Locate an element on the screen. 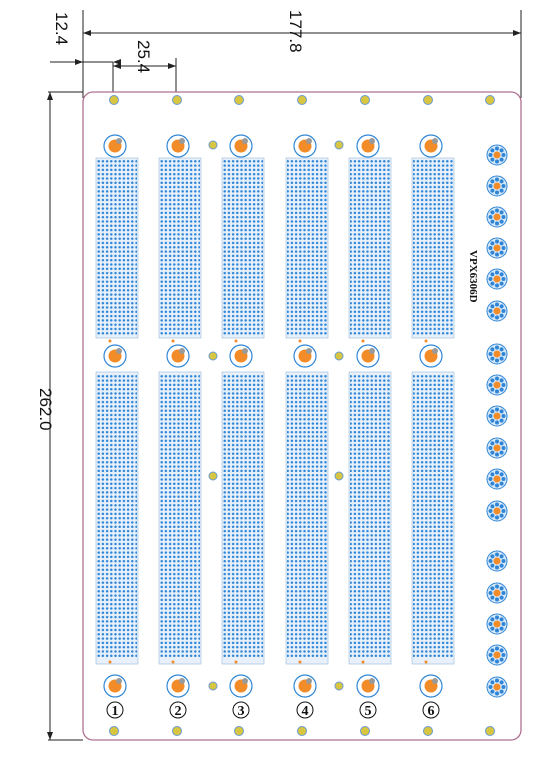 The width and height of the screenshot is (556, 768). slot-number-label: 5 is located at coordinates (368, 711).